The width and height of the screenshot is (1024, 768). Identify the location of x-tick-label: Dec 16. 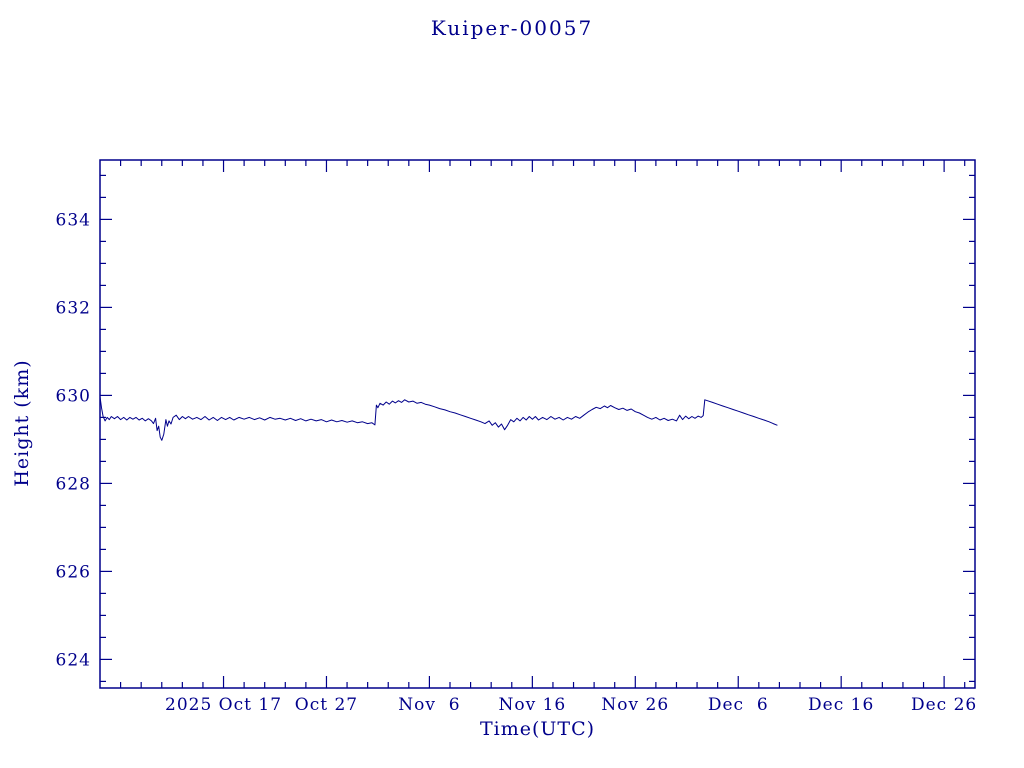
(841, 705).